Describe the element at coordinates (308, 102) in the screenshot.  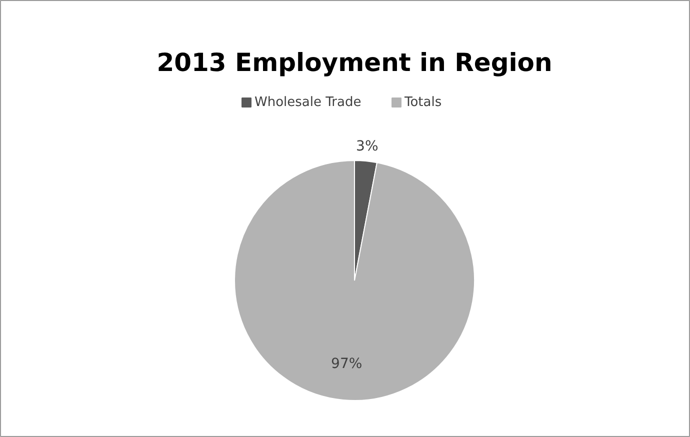
I see `legend-label: Wholesale Trade` at that location.